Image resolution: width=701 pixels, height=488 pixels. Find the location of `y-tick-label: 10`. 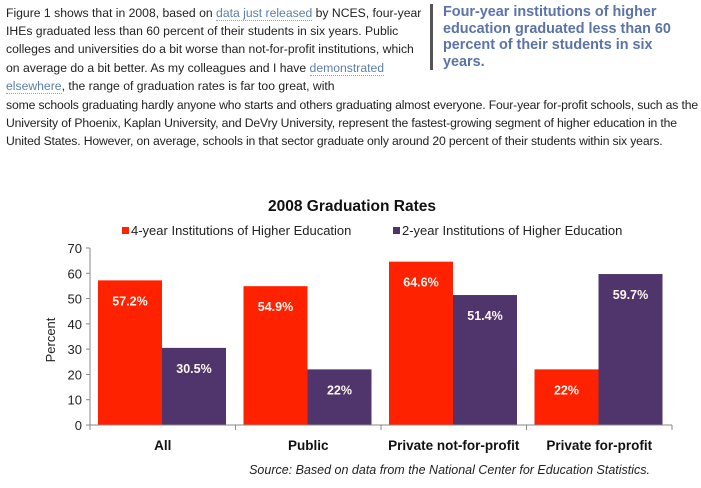

y-tick-label: 10 is located at coordinates (75, 400).